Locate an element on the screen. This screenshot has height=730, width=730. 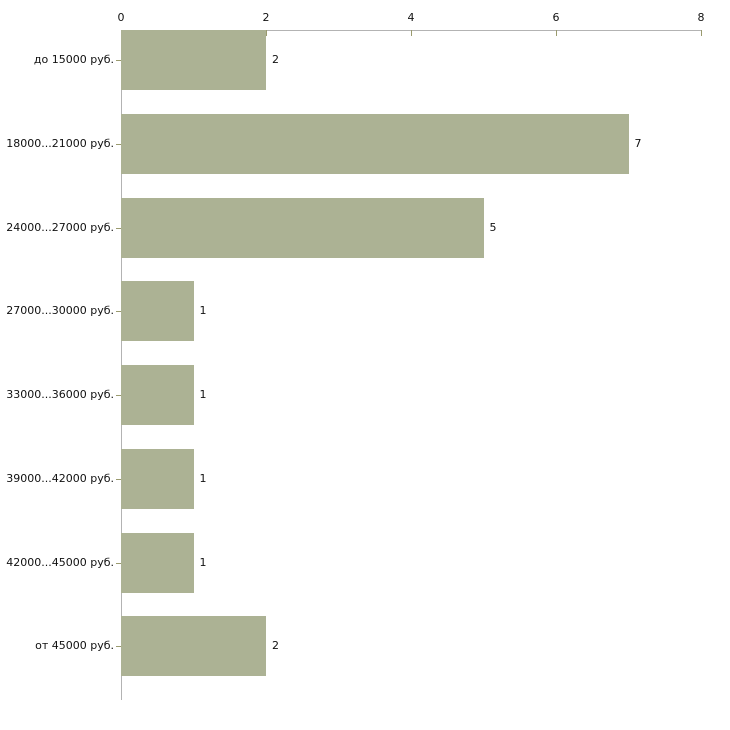
bar-row: 7 is located at coordinates (411, 143).